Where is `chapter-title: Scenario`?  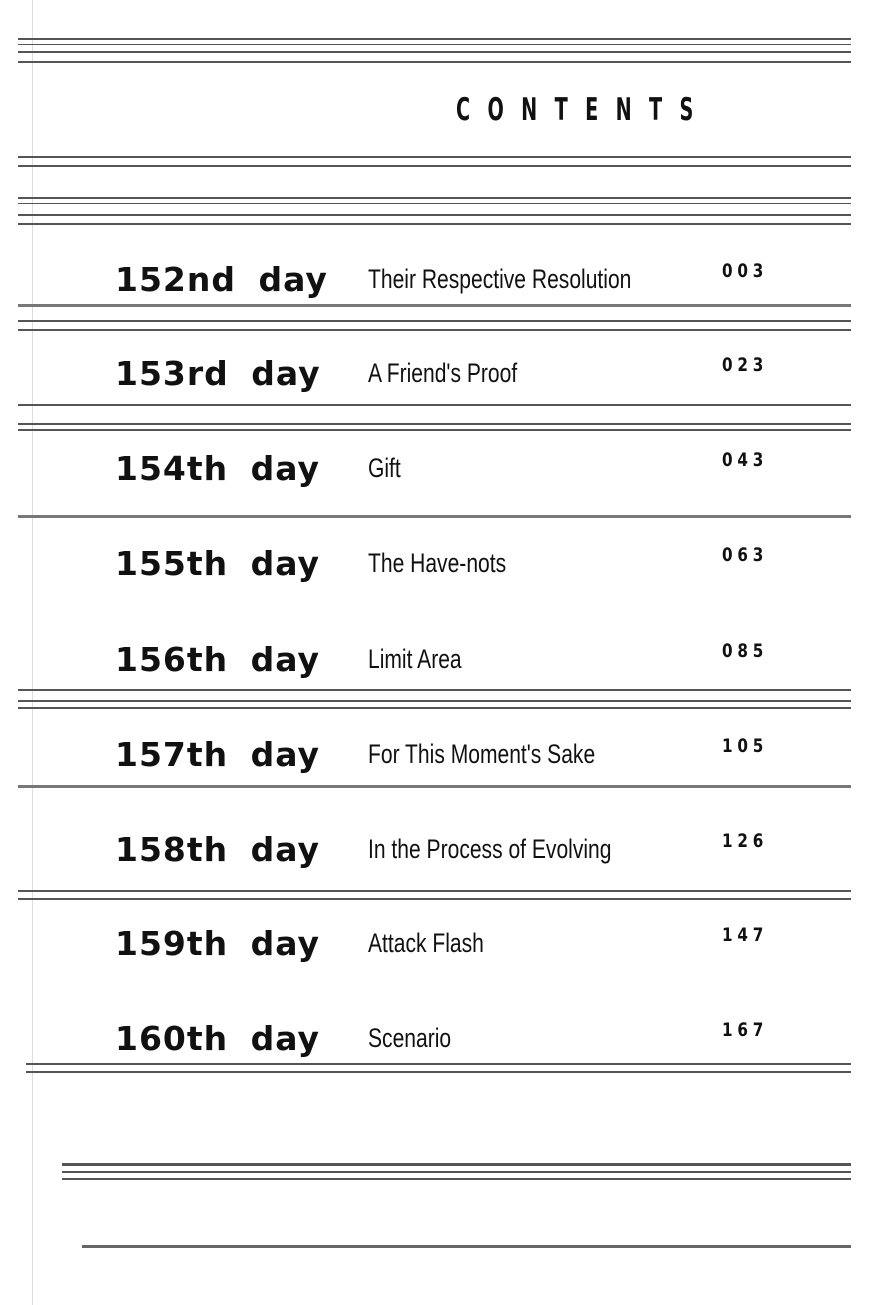 chapter-title: Scenario is located at coordinates (410, 1038).